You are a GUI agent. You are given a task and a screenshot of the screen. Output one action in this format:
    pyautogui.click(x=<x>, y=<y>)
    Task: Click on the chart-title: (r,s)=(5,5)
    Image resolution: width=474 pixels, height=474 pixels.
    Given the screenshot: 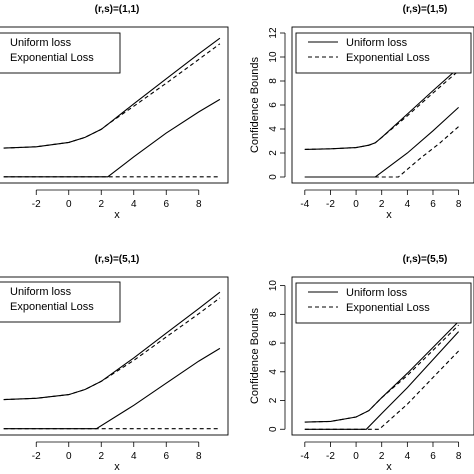 What is the action you would take?
    pyautogui.click(x=425, y=259)
    